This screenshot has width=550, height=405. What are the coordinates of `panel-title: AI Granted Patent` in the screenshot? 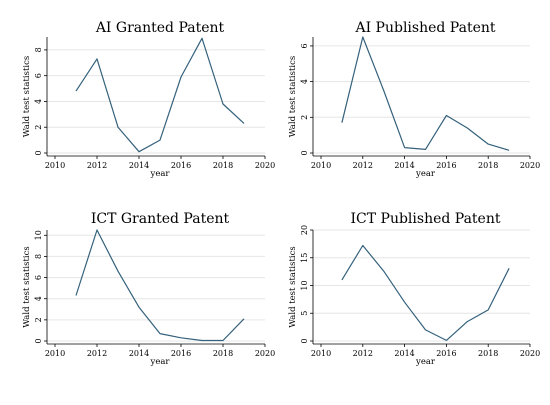 It's located at (160, 28).